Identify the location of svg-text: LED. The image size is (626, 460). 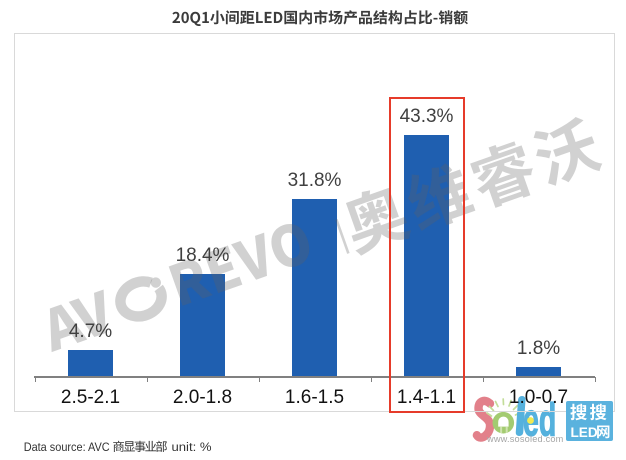
(584, 432).